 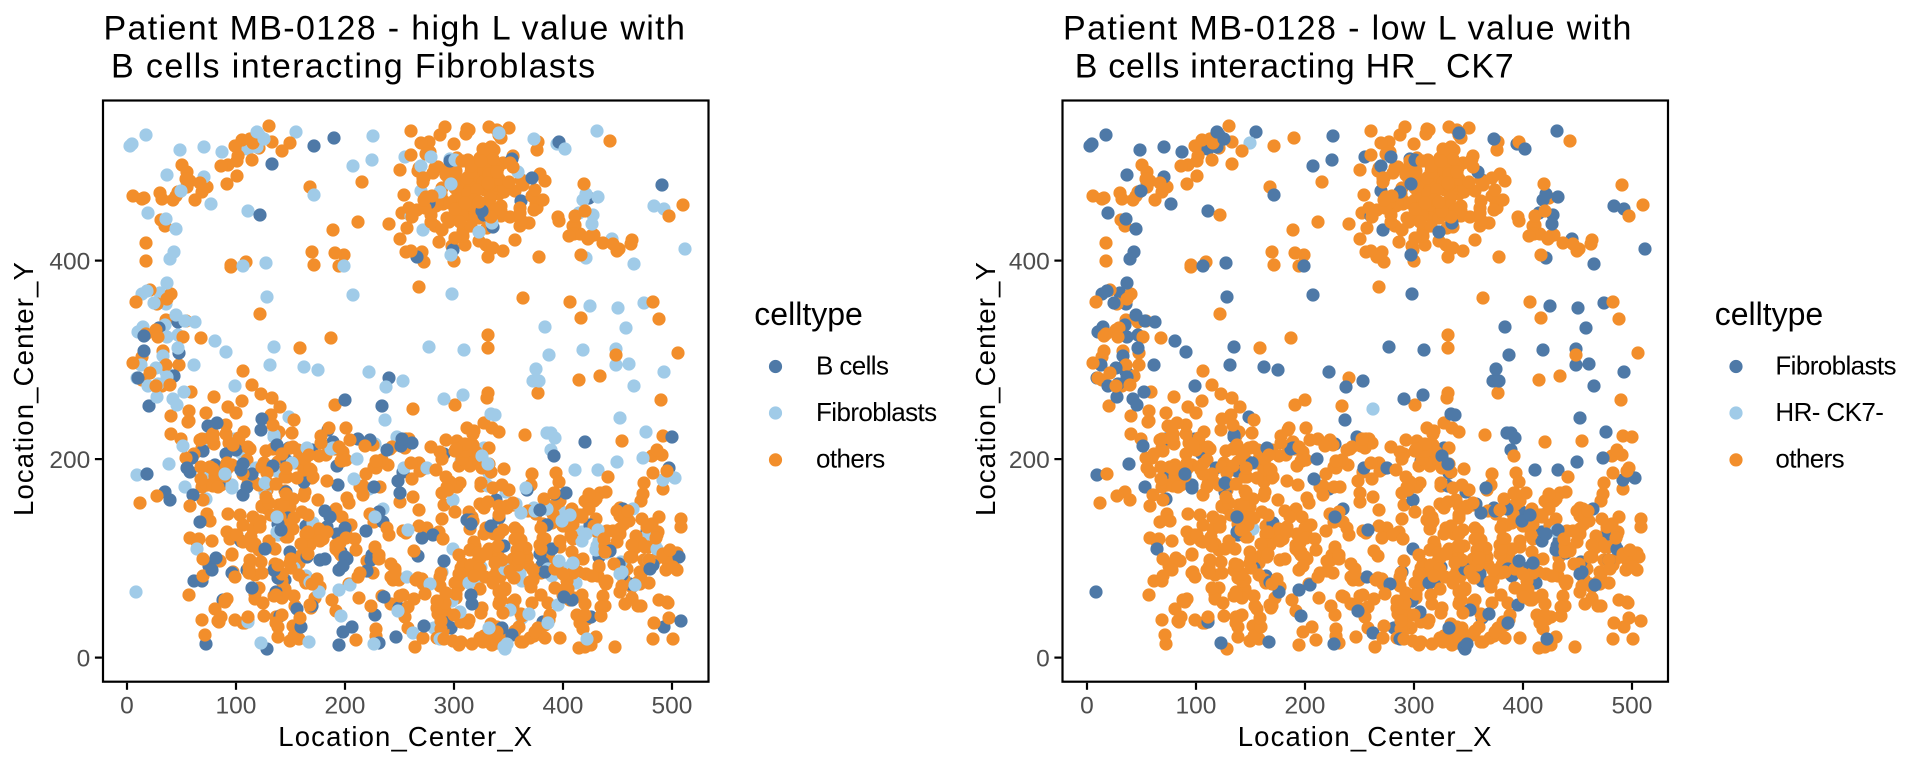 I want to click on svg-text: B cells, so click(x=852, y=365).